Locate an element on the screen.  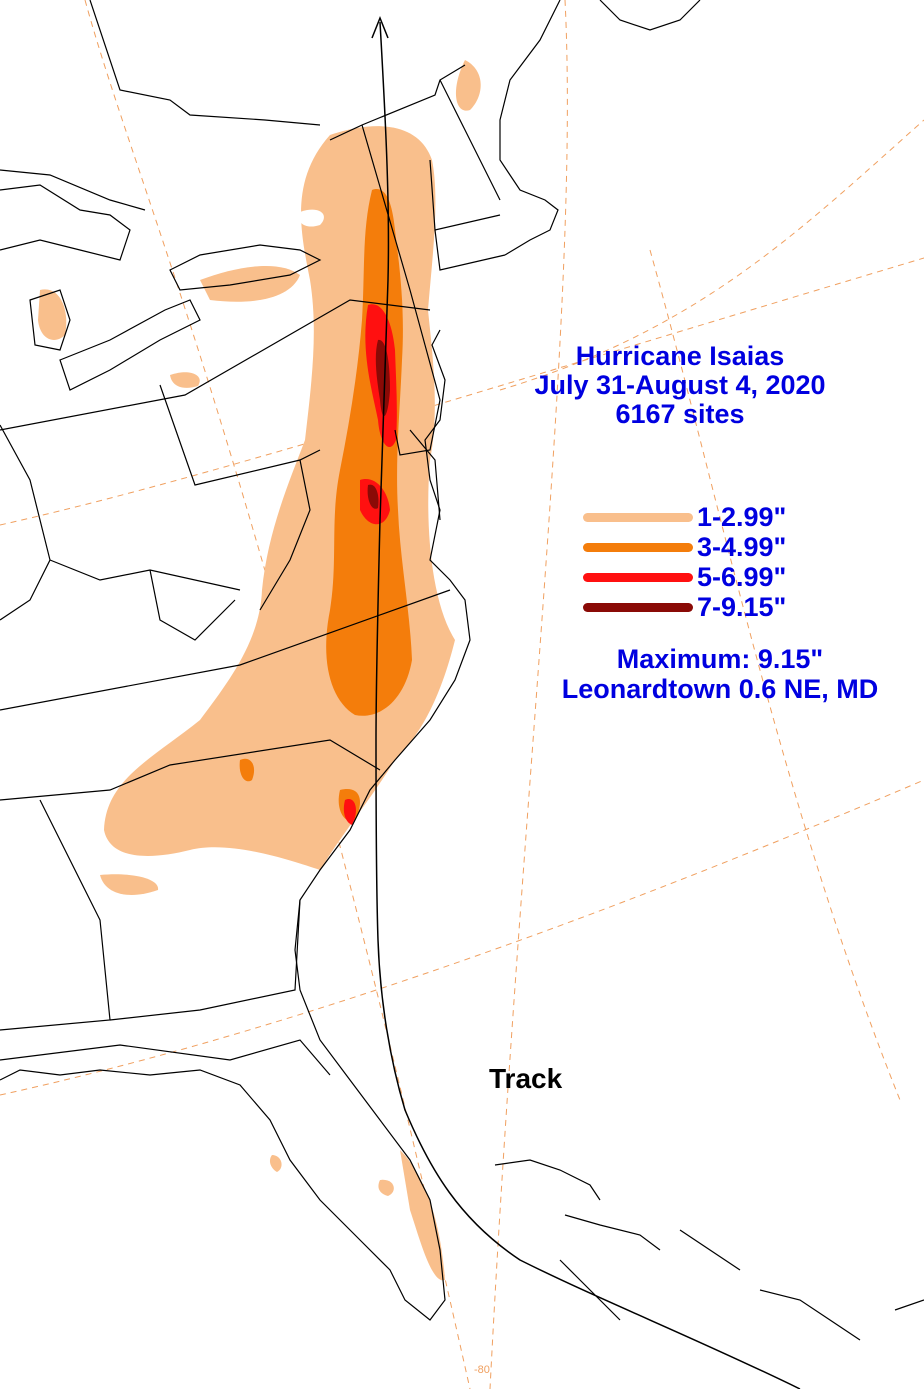
legend-row-3: 5-6.99" is located at coordinates (684, 577).